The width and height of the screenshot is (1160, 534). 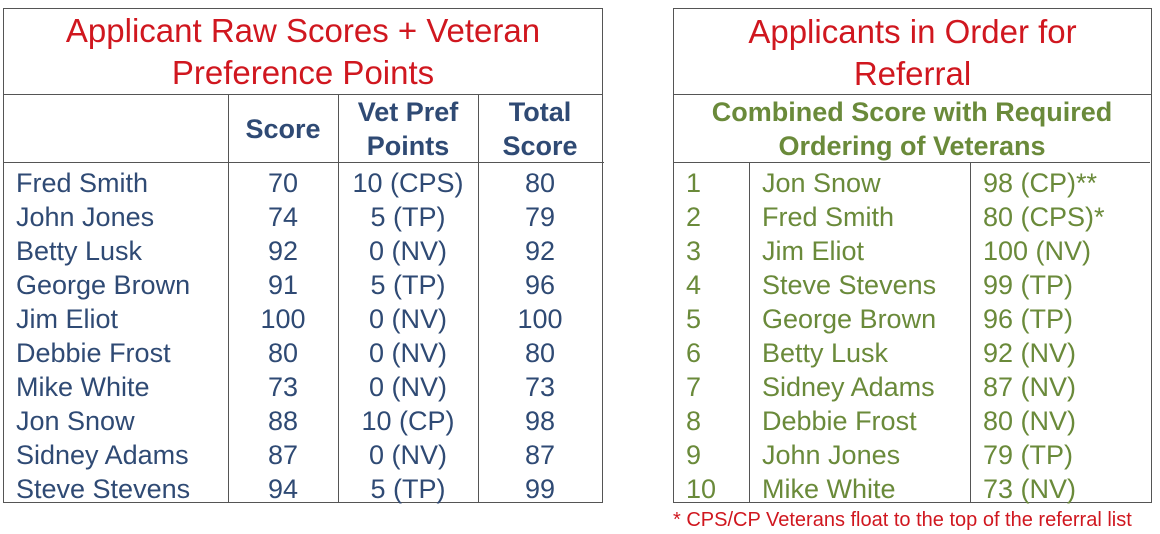 I want to click on raw-score: 73, so click(x=283, y=387).